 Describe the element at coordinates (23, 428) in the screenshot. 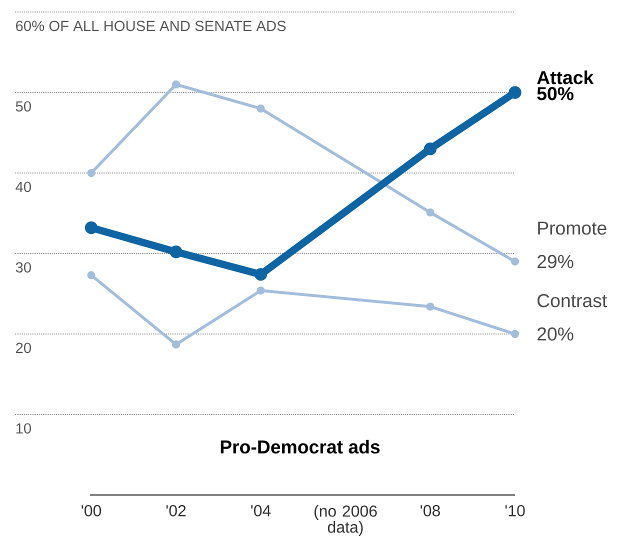

I see `y-tick-label: 10` at that location.